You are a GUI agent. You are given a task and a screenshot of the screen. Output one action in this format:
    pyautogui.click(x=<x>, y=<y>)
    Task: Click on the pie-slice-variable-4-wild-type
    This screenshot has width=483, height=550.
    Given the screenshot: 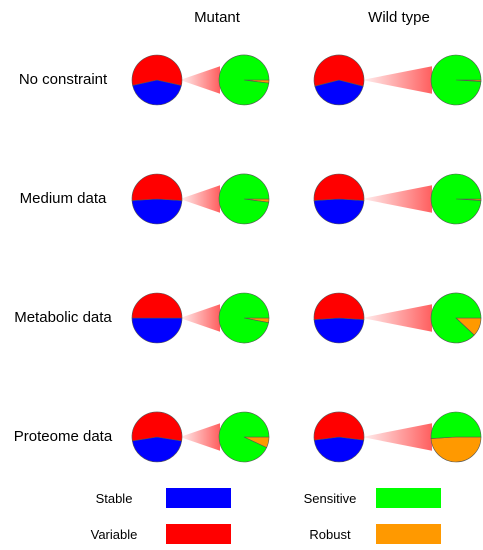 What is the action you would take?
    pyautogui.click(x=339, y=426)
    